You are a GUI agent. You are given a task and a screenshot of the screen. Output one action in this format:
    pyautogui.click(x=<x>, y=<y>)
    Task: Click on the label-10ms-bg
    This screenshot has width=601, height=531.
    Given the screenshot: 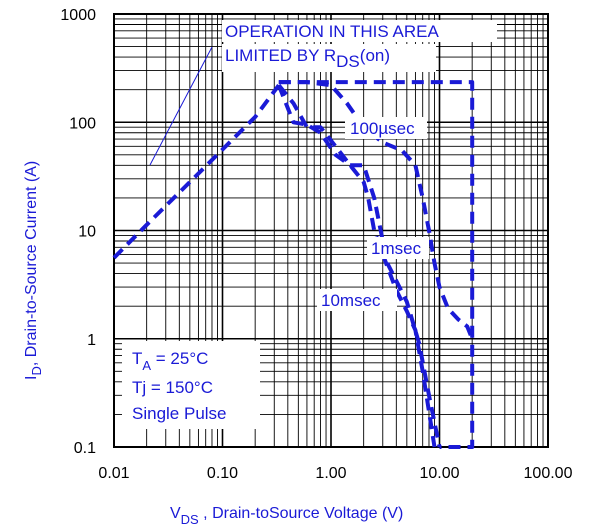 What is the action you would take?
    pyautogui.click(x=357, y=300)
    